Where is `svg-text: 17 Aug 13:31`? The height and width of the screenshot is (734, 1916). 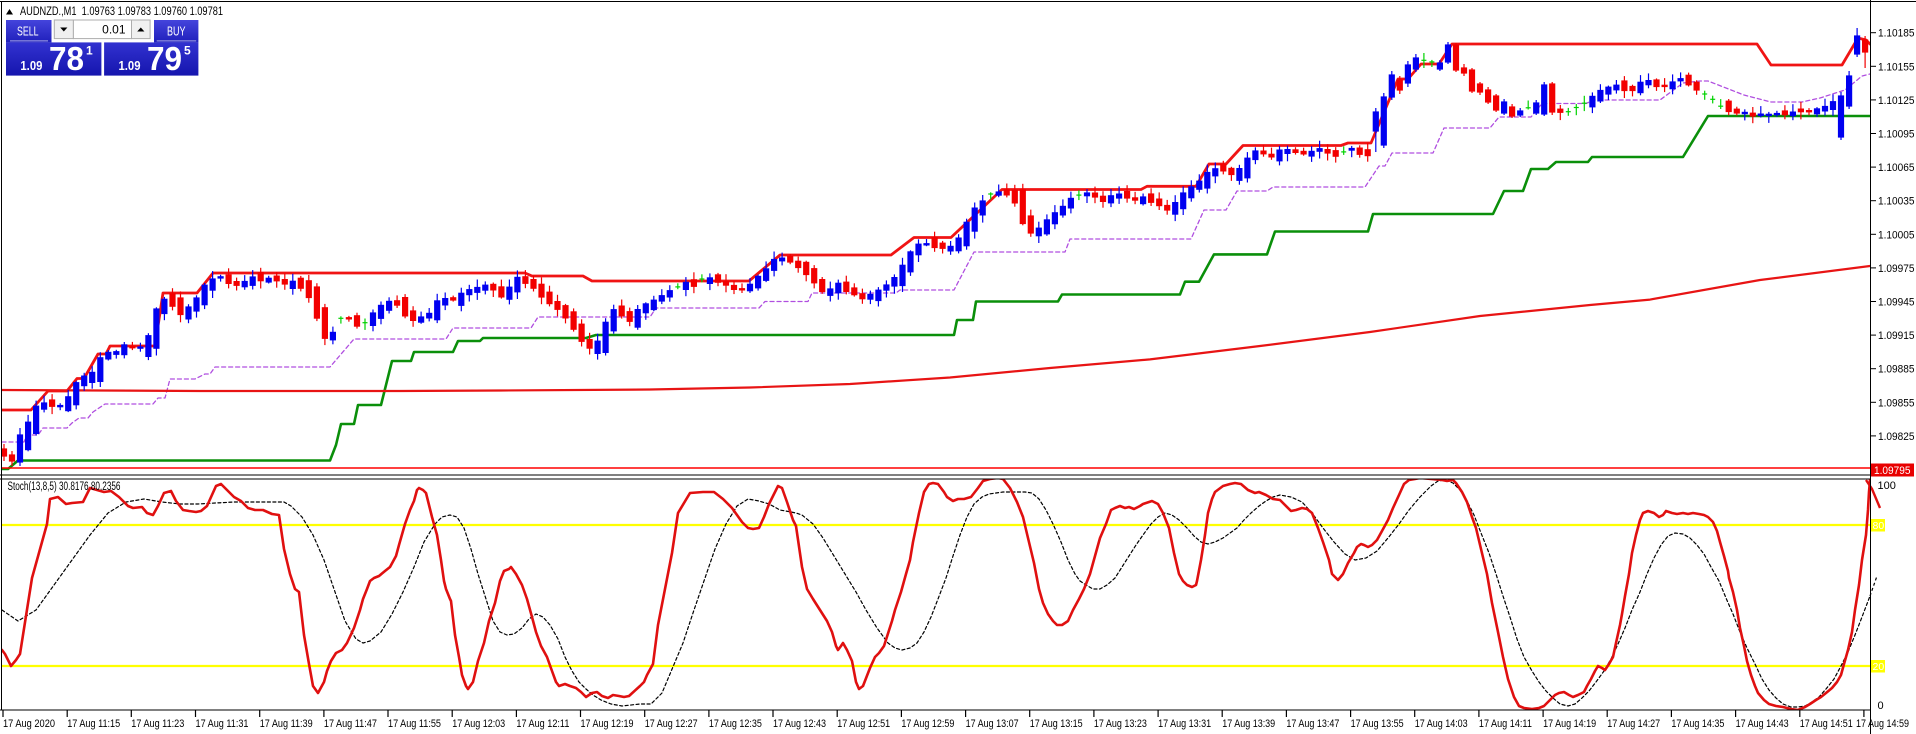 svg-text: 17 Aug 13:31 is located at coordinates (1184, 724).